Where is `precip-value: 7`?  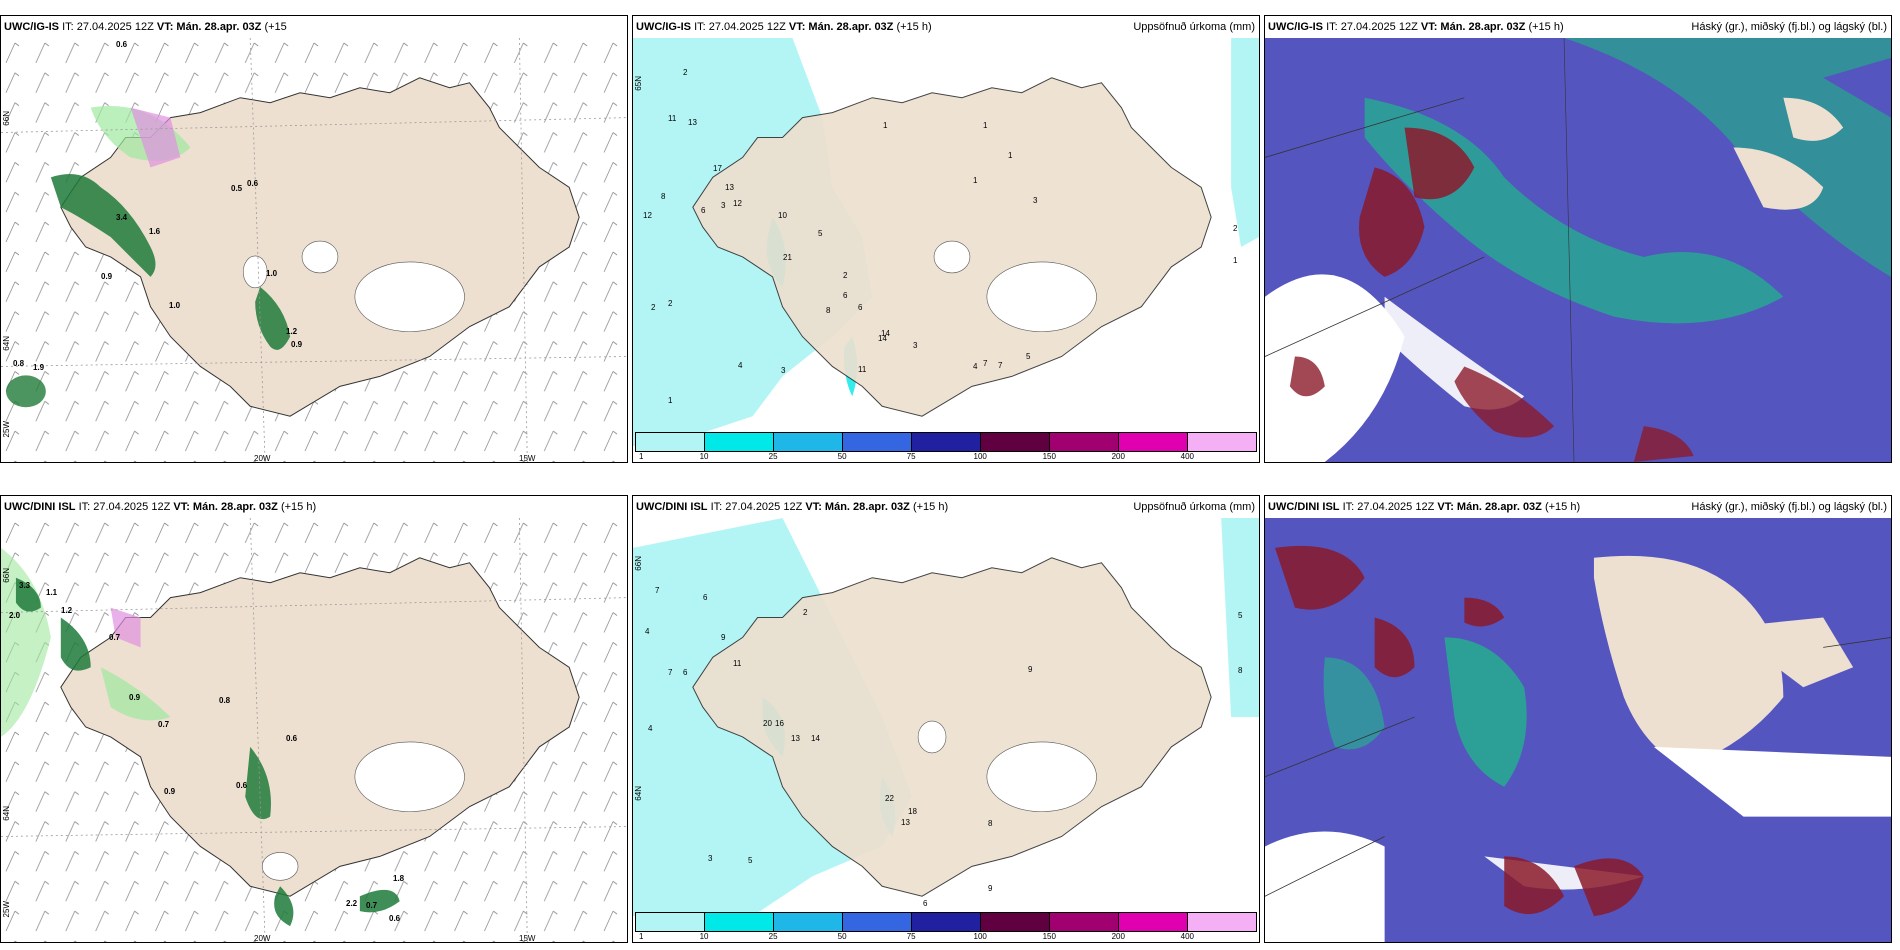 precip-value: 7 is located at coordinates (985, 363).